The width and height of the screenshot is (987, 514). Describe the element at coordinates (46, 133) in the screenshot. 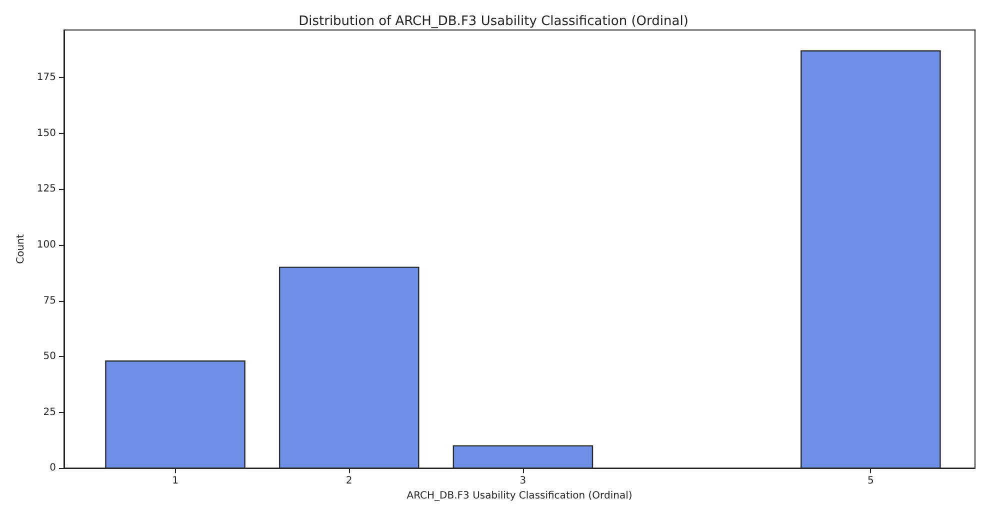

I see `y-tick-label: 150` at that location.